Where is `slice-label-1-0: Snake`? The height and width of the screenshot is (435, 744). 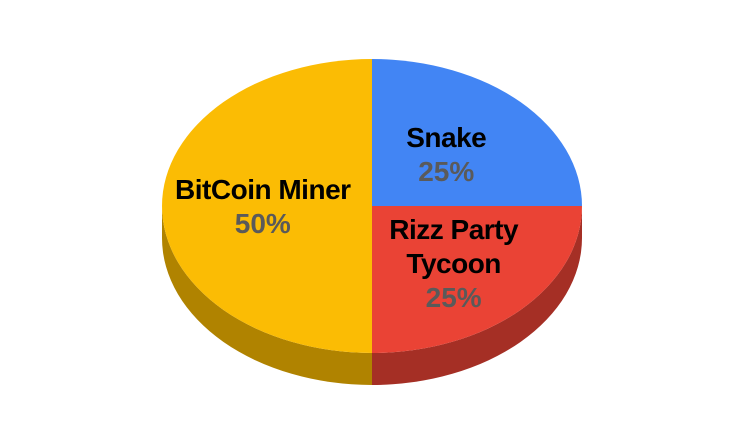
slice-label-1-0: Snake is located at coordinates (446, 137).